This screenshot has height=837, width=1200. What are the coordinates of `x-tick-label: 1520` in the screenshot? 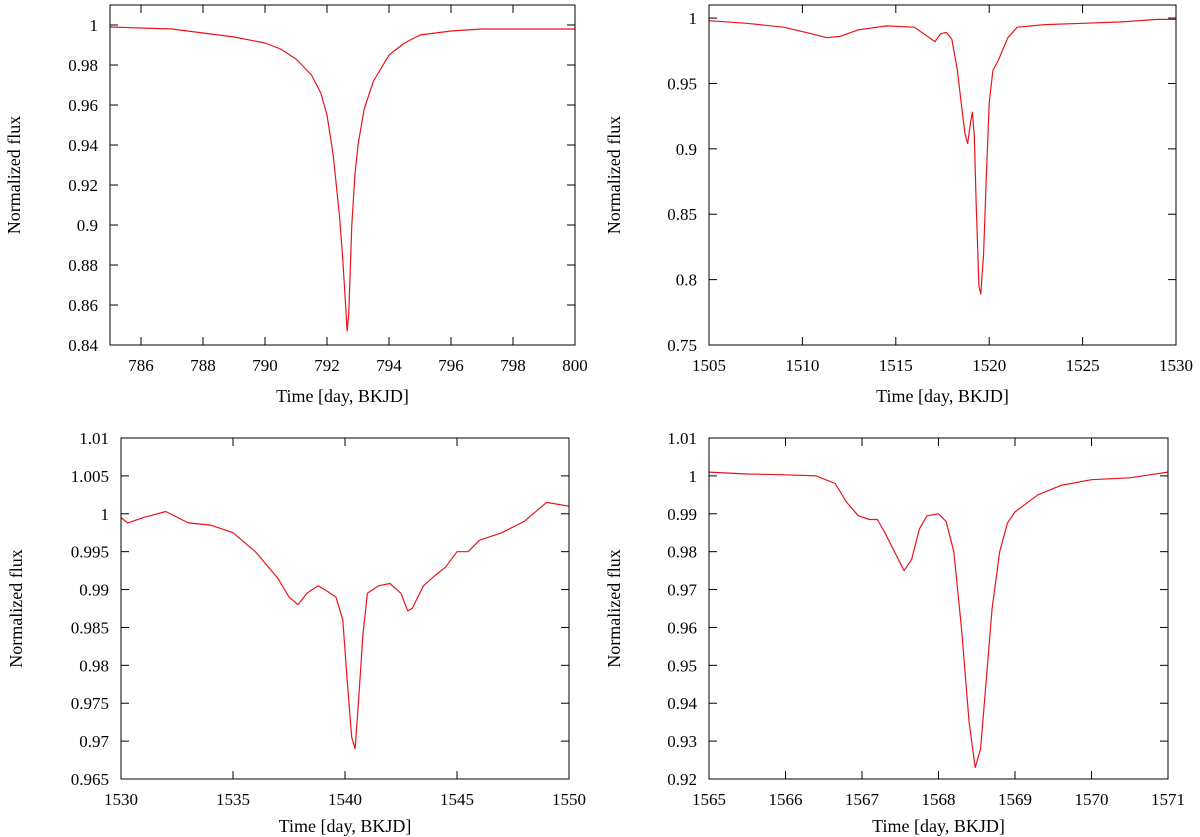 It's located at (989, 365).